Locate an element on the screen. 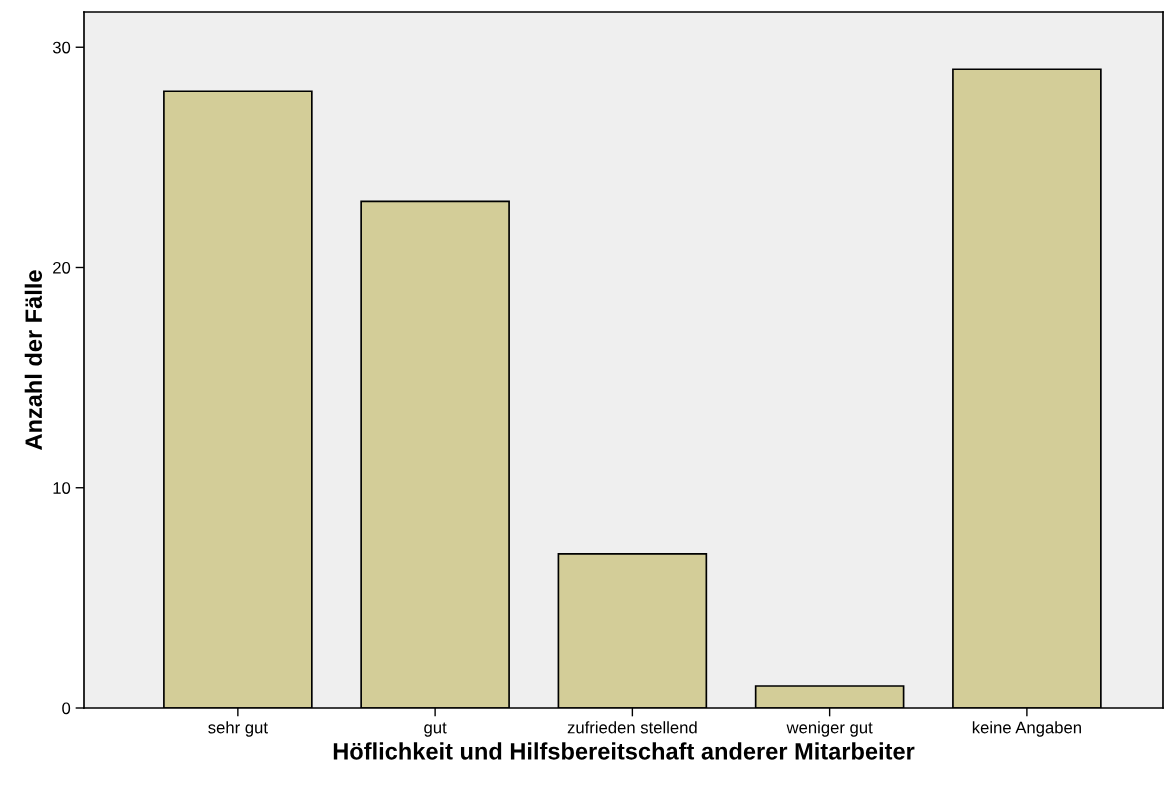 Image resolution: width=1167 pixels, height=785 pixels. x-axis-title: Höflichkeit und Hilfsbereitschaft anderer Mitarbeiter is located at coordinates (624, 751).